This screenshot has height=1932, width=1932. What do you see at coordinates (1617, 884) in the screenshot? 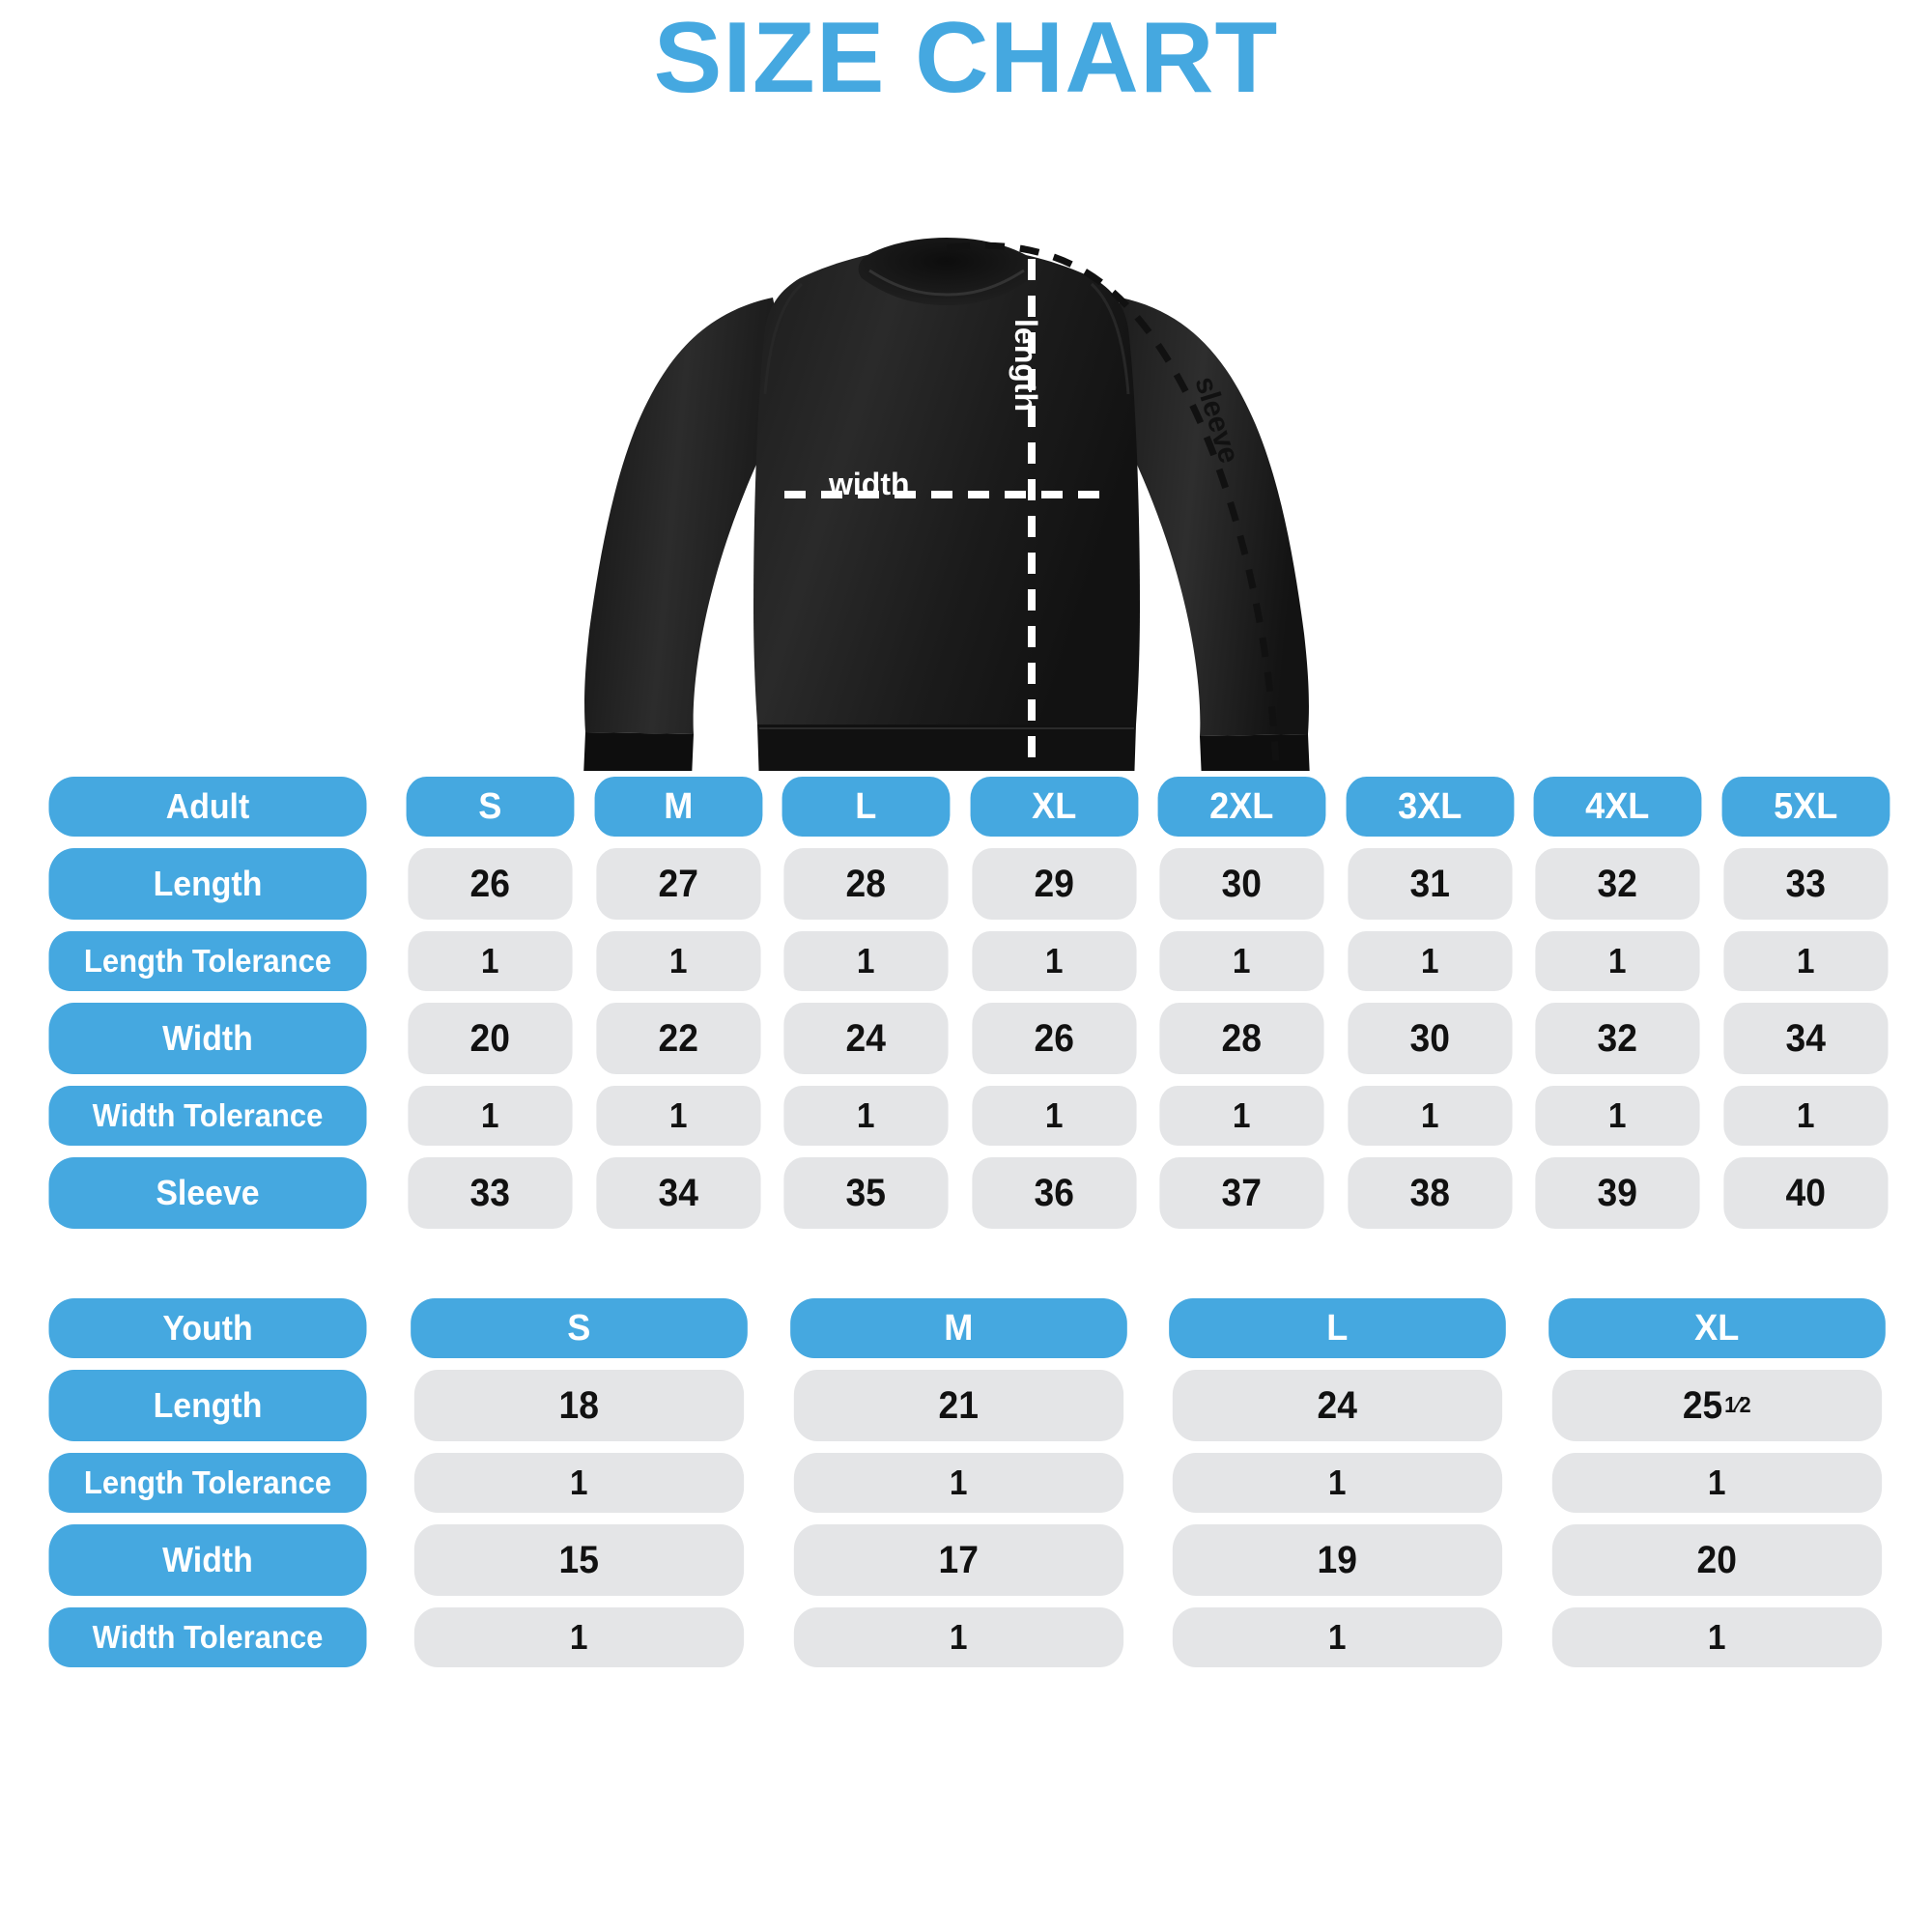
I see `value-cell: 32` at bounding box center [1617, 884].